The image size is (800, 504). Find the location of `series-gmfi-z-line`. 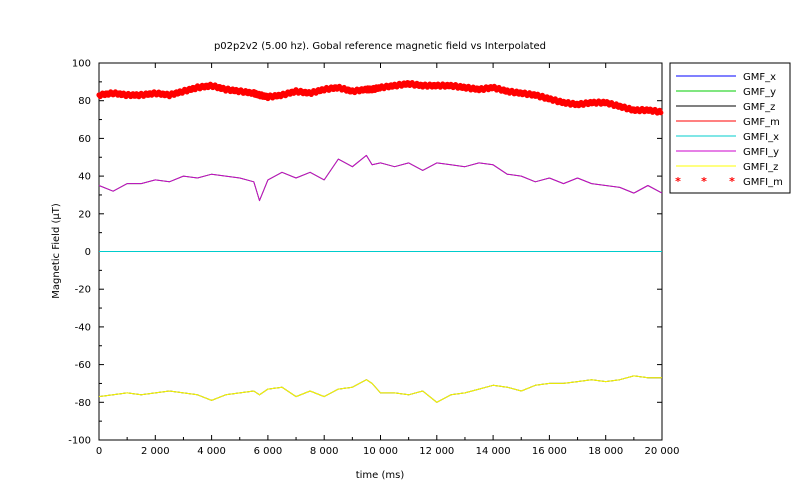

series-gmfi-z-line is located at coordinates (380, 389).